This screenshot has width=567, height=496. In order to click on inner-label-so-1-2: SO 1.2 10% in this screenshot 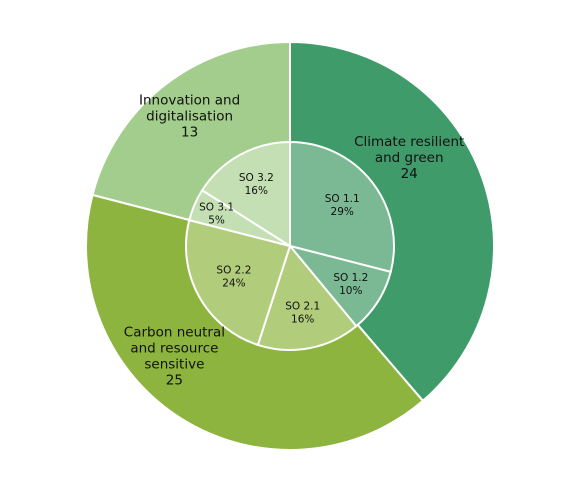, I will do `click(350, 284)`.